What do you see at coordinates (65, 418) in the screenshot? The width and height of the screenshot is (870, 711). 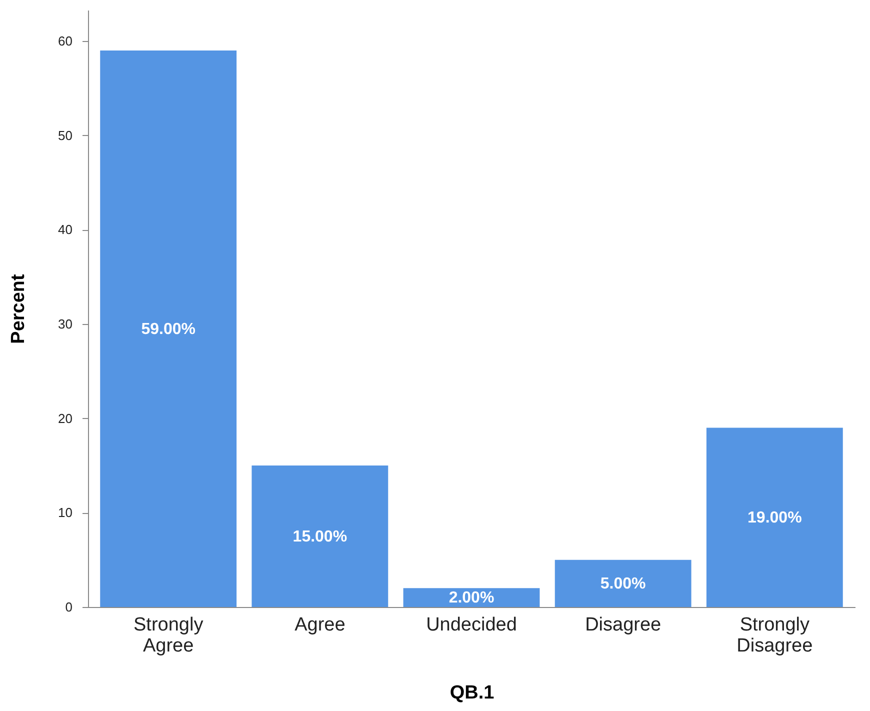 I see `y-tick-label: 20` at bounding box center [65, 418].